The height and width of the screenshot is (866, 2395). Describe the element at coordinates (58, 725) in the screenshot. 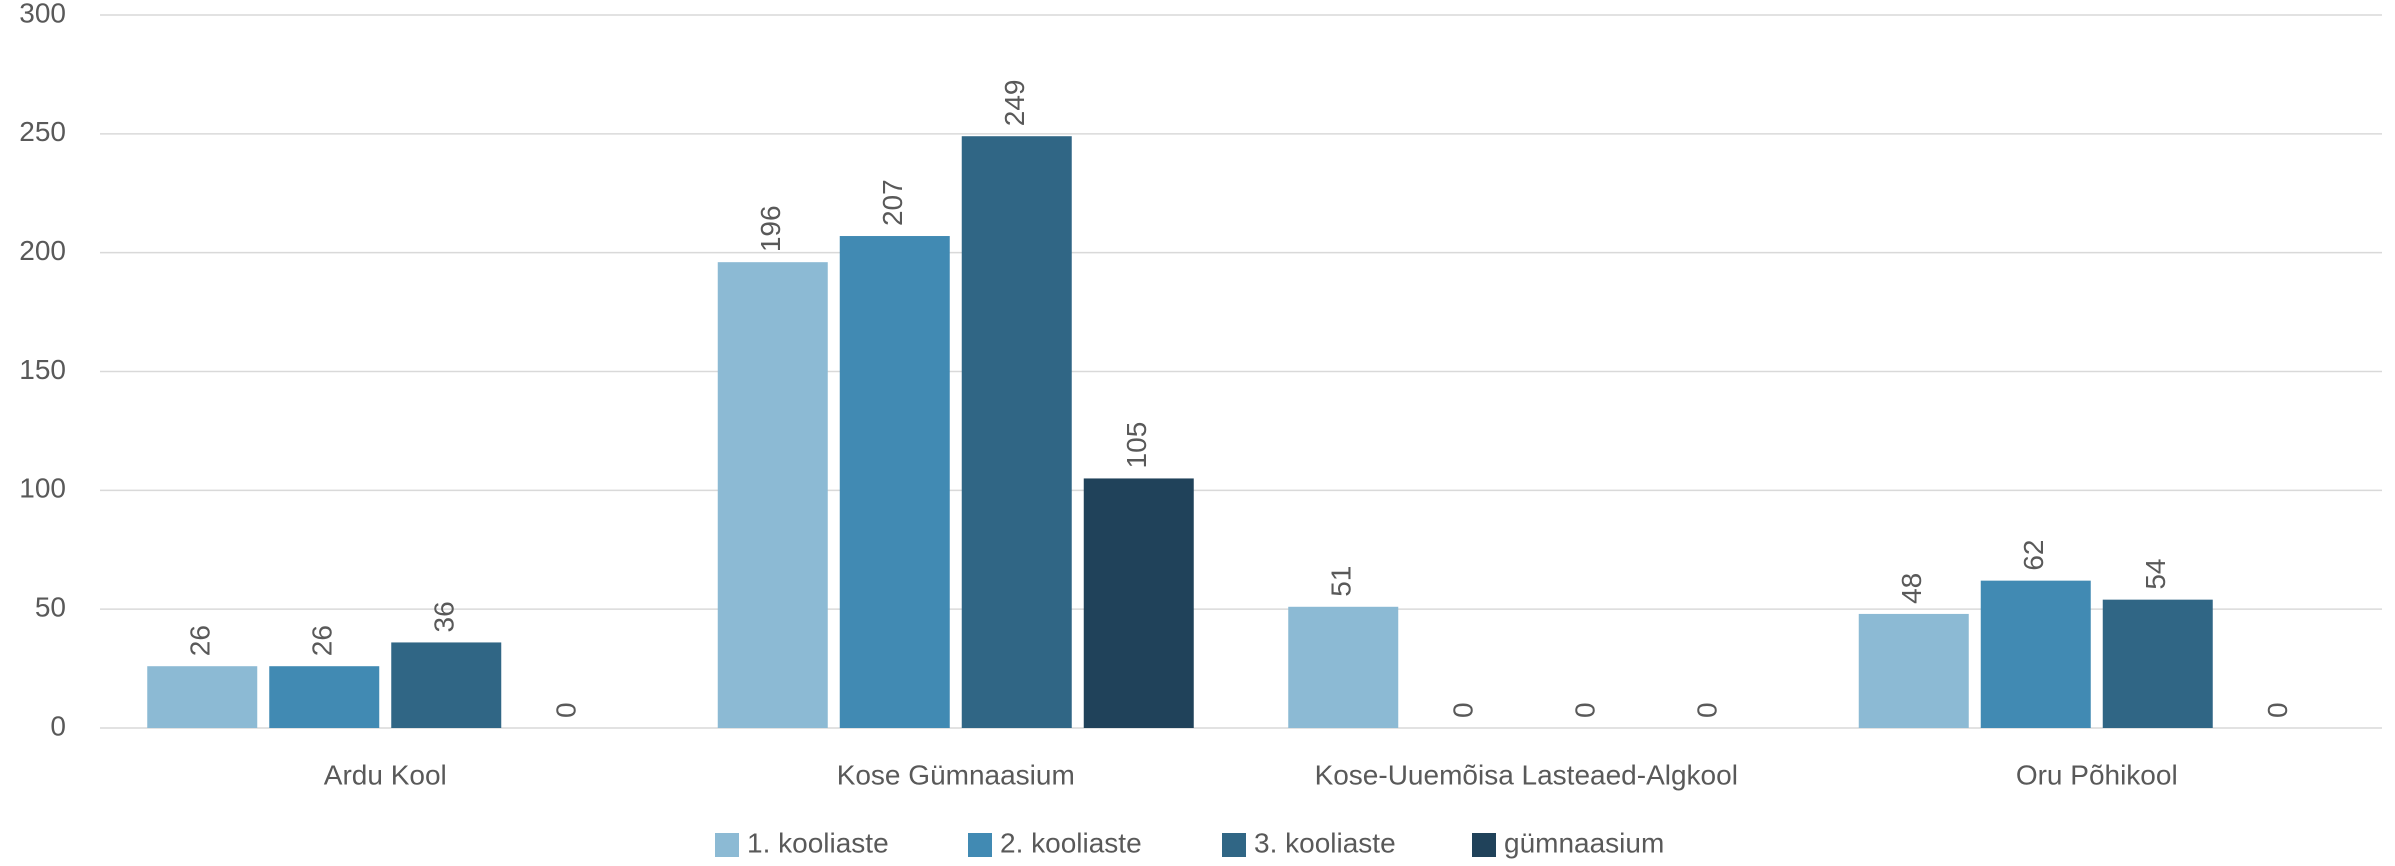

I see `y-tick-label: 0` at that location.